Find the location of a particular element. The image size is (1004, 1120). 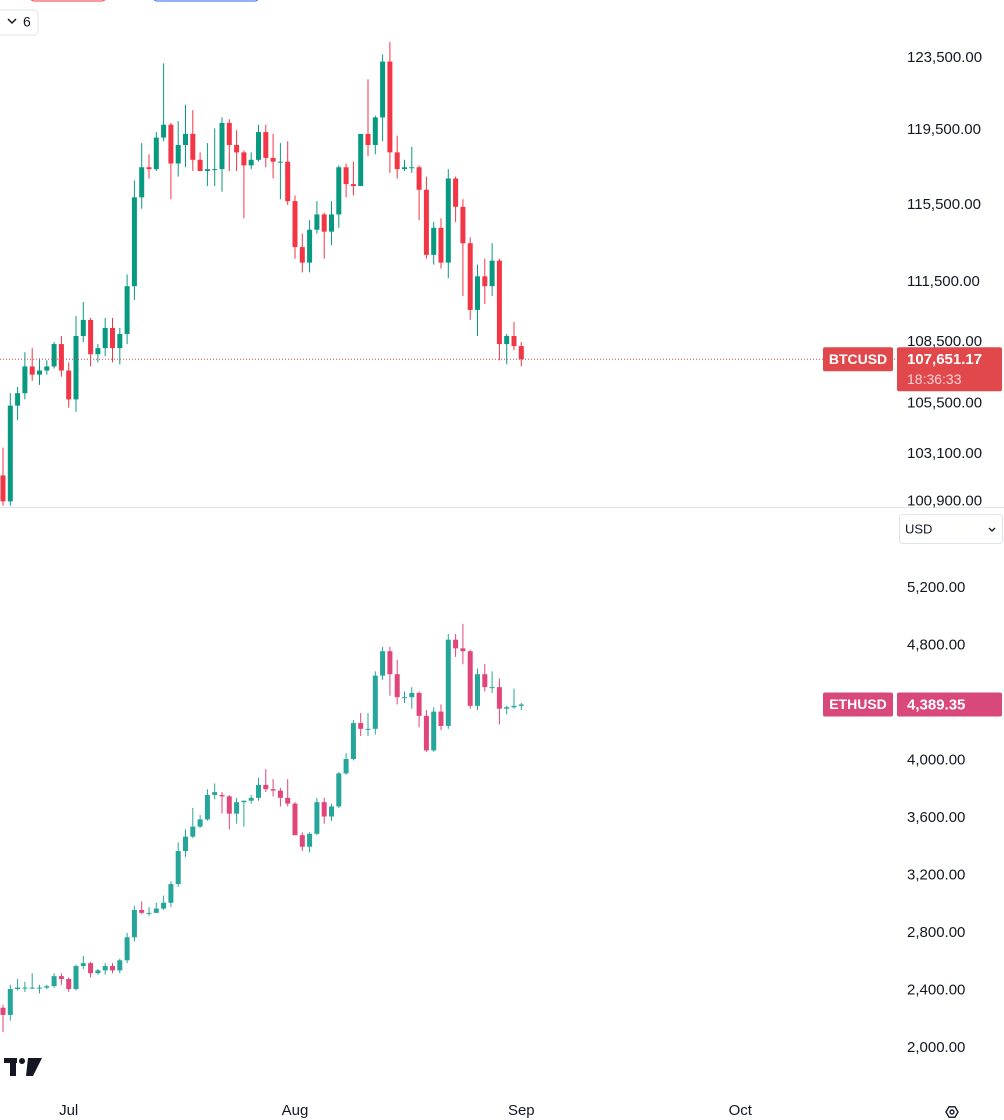

dropdown-box is located at coordinates (951, 529).